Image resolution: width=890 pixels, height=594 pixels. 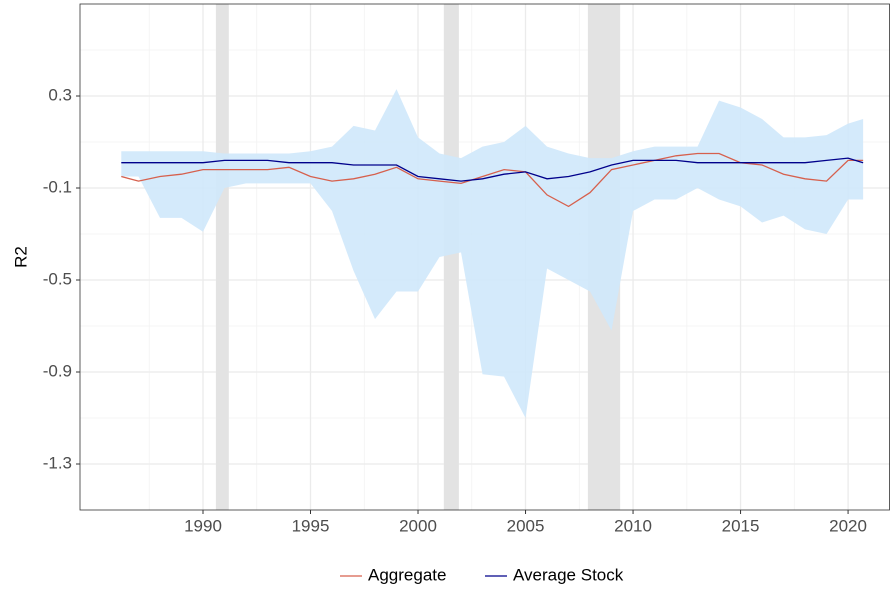 What do you see at coordinates (203, 525) in the screenshot?
I see `x-tick-label: 1990` at bounding box center [203, 525].